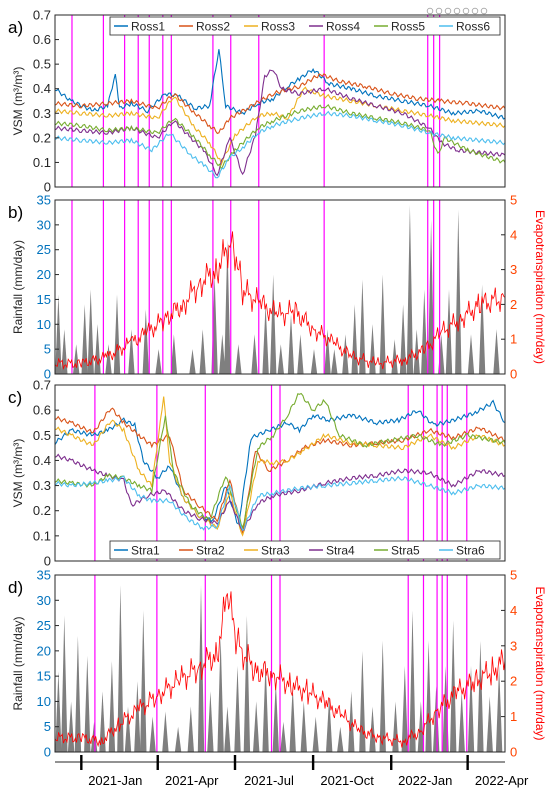 The image size is (550, 795). What do you see at coordinates (42, 460) in the screenshot?
I see `y-tick-label: 0.4` at bounding box center [42, 460].